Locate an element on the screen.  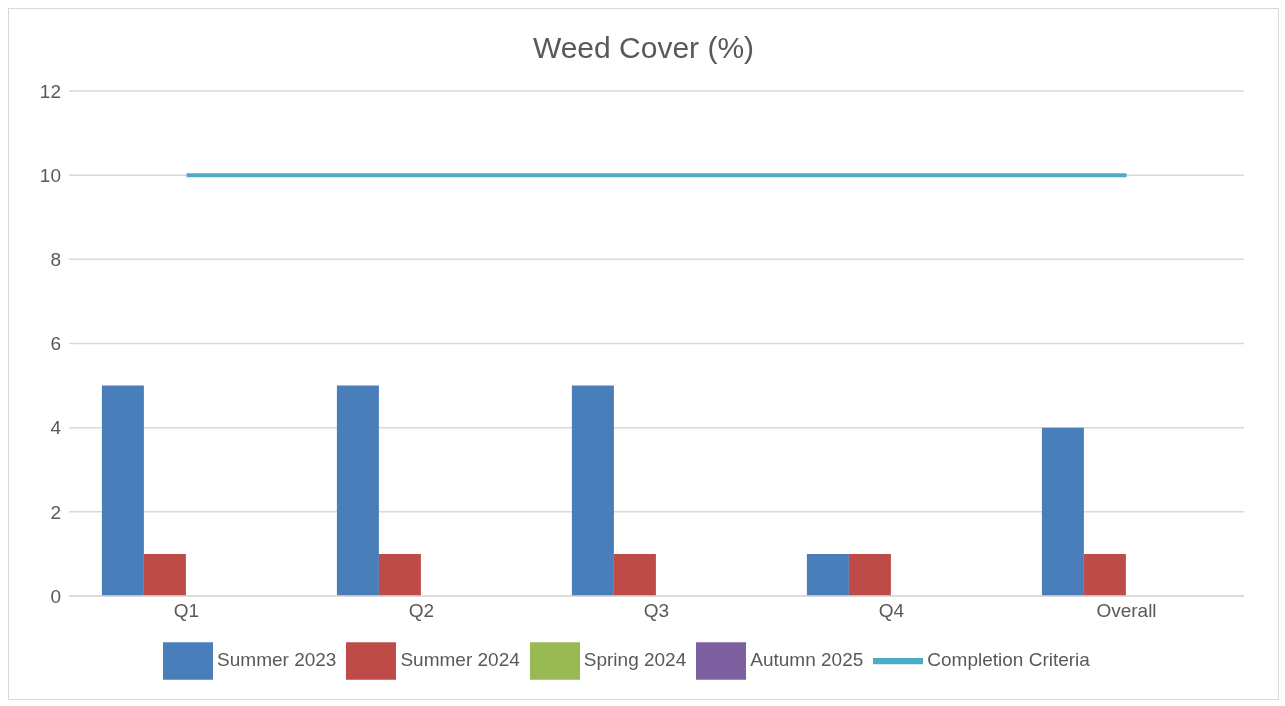
x-tick-label: Overall is located at coordinates (1126, 611).